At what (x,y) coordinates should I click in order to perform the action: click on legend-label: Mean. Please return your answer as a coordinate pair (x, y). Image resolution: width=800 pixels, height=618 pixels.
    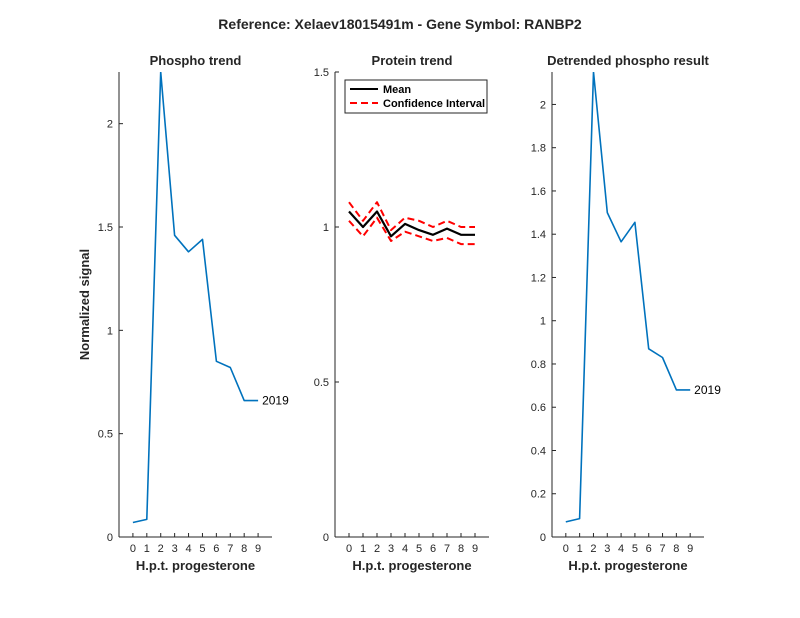
    Looking at the image, I should click on (397, 90).